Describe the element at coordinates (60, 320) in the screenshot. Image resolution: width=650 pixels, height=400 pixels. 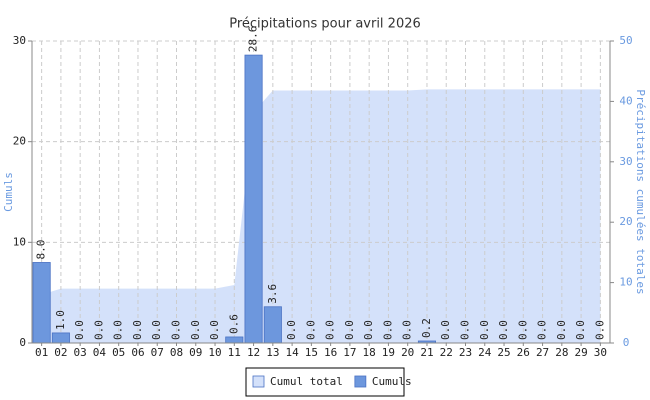
I see `value-label: 1.0` at that location.